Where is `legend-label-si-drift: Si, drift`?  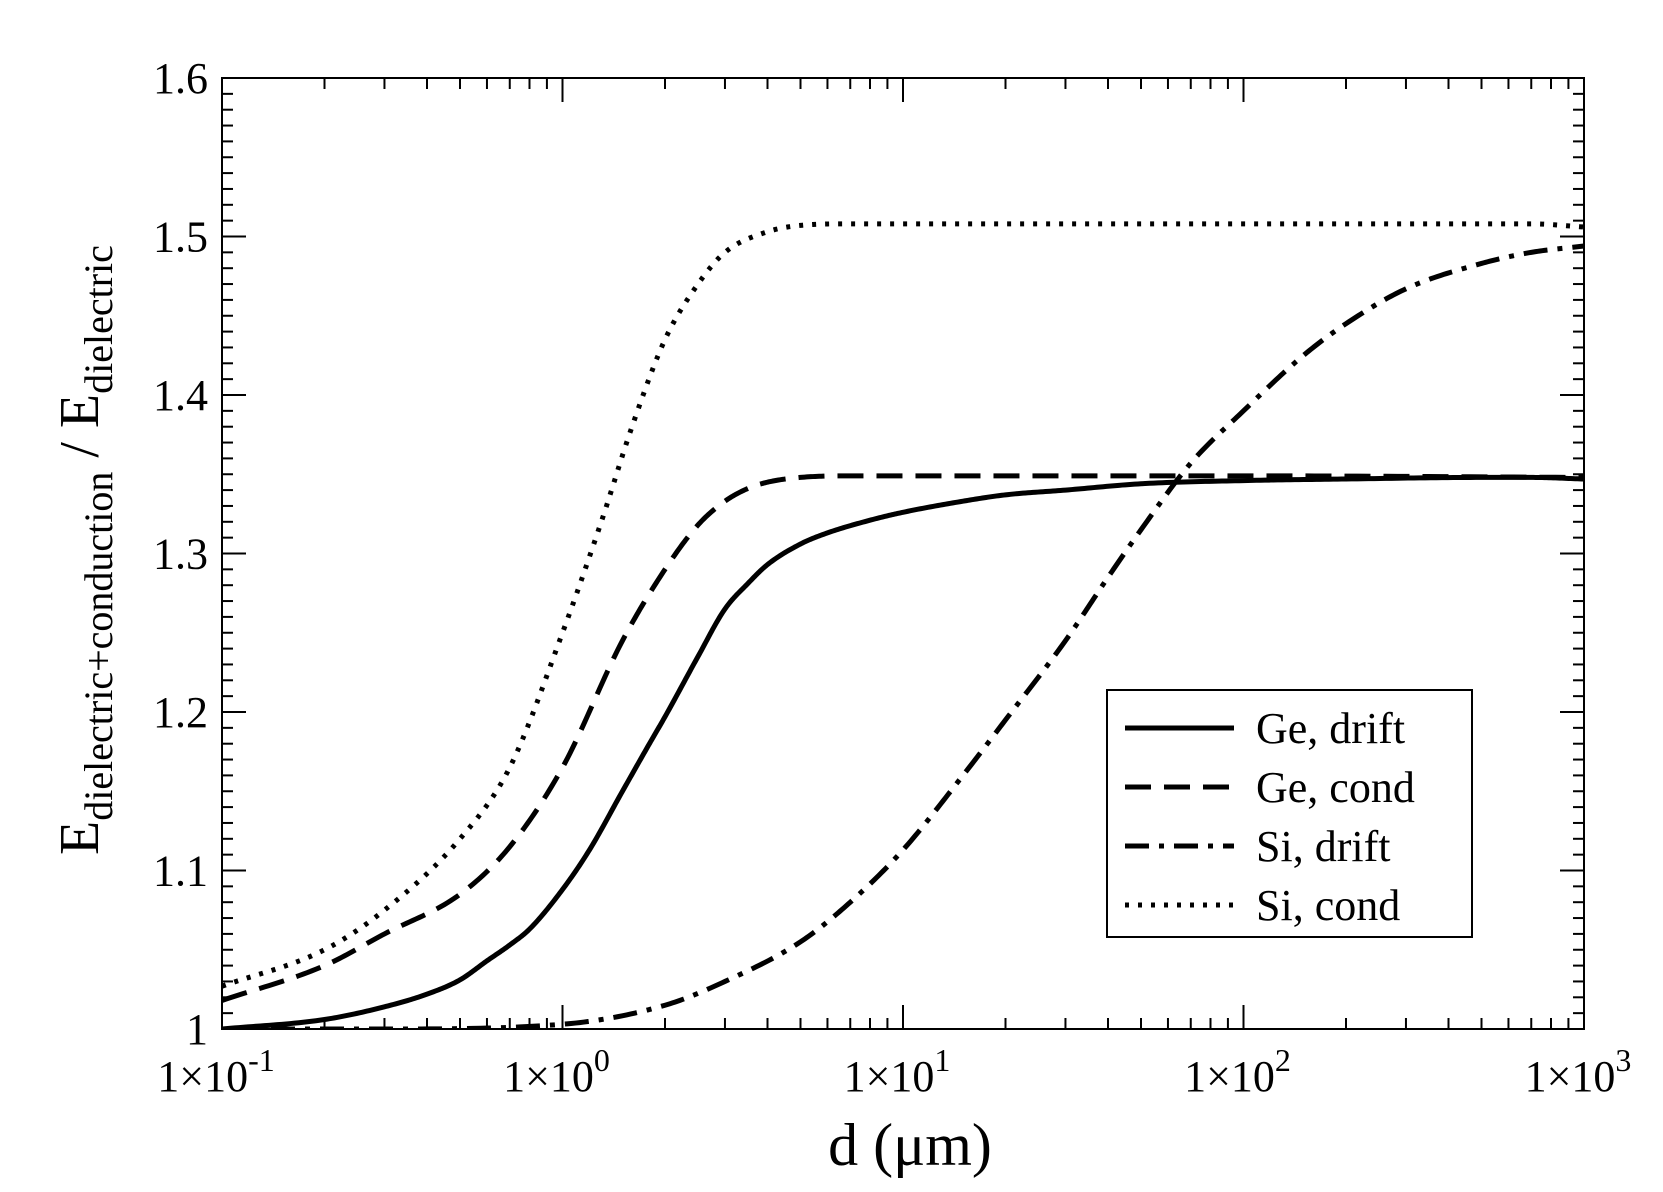
legend-label-si-drift: Si, drift is located at coordinates (1323, 846).